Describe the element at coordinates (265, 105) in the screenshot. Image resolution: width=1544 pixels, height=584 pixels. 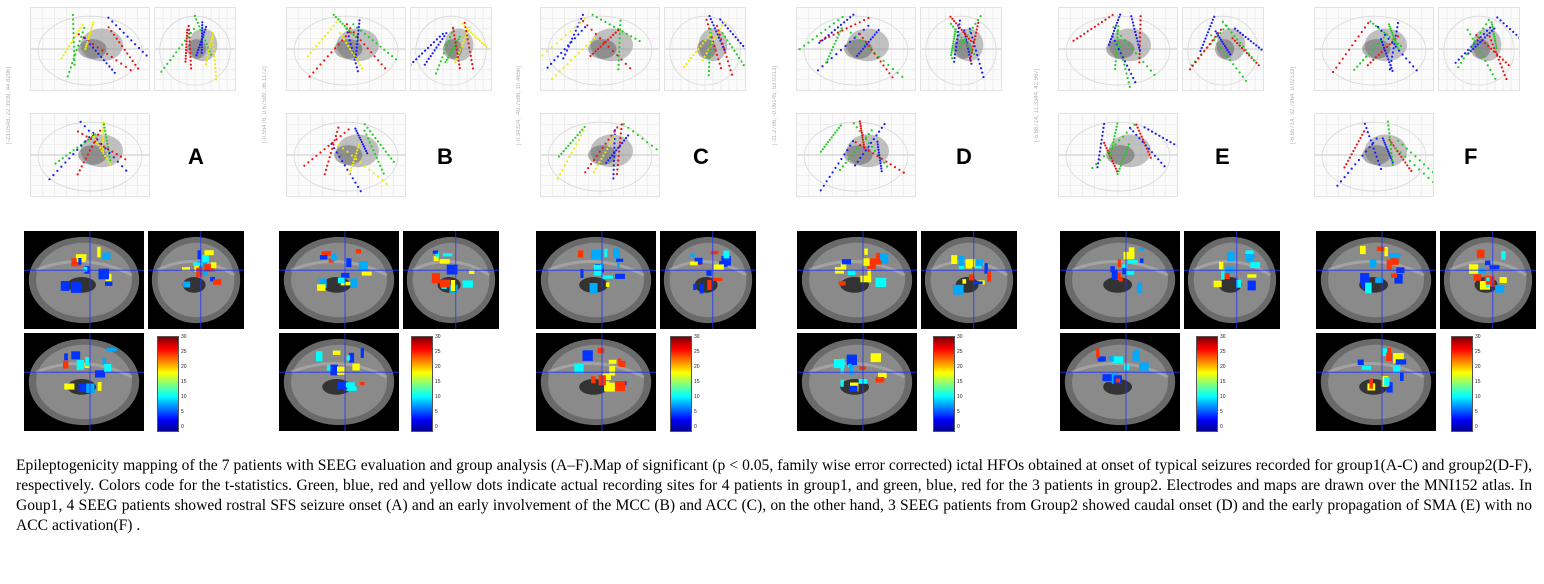
I see `spm-coordinates: [-0.55476, 0.67589, 36.1172]` at that location.